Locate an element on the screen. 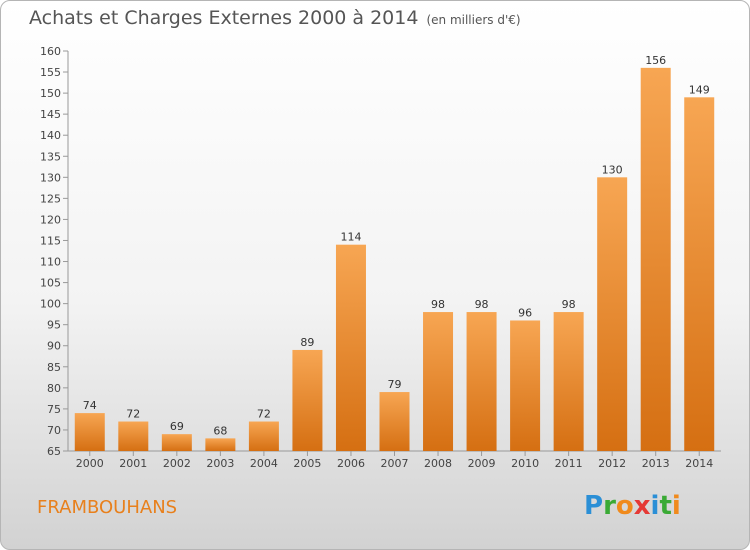 The image size is (750, 550). y-tick-label: 110 is located at coordinates (50, 262).